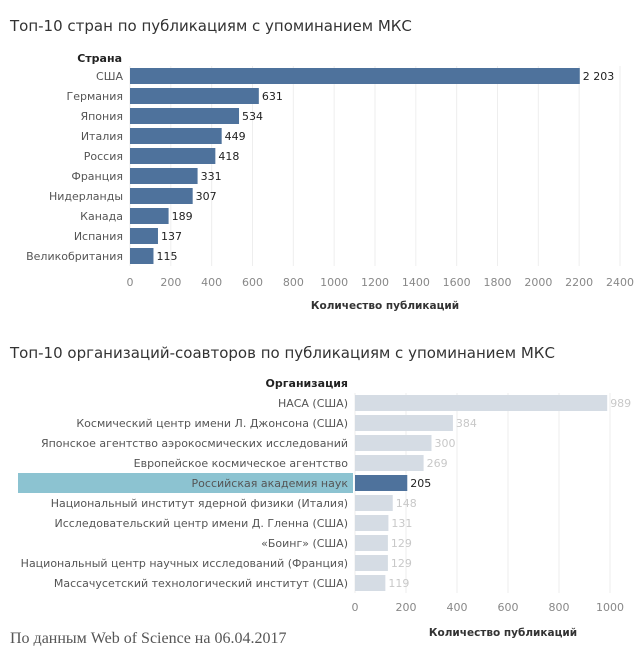  Describe the element at coordinates (437, 463) in the screenshot. I see `data-label: 269` at that location.